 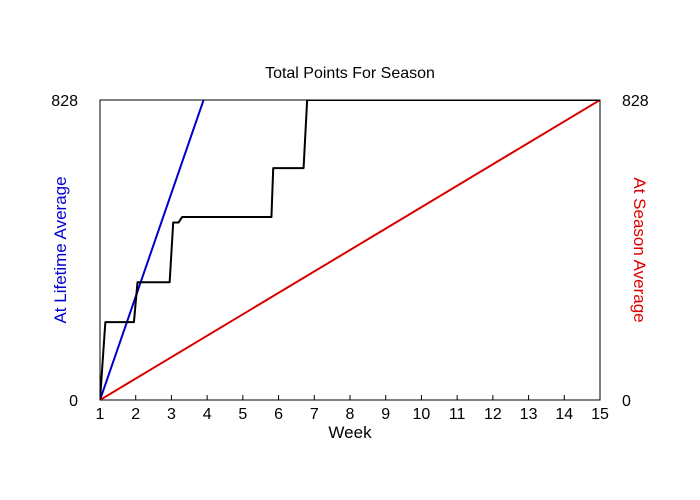 I want to click on right-tick-label: 828, so click(x=635, y=101).